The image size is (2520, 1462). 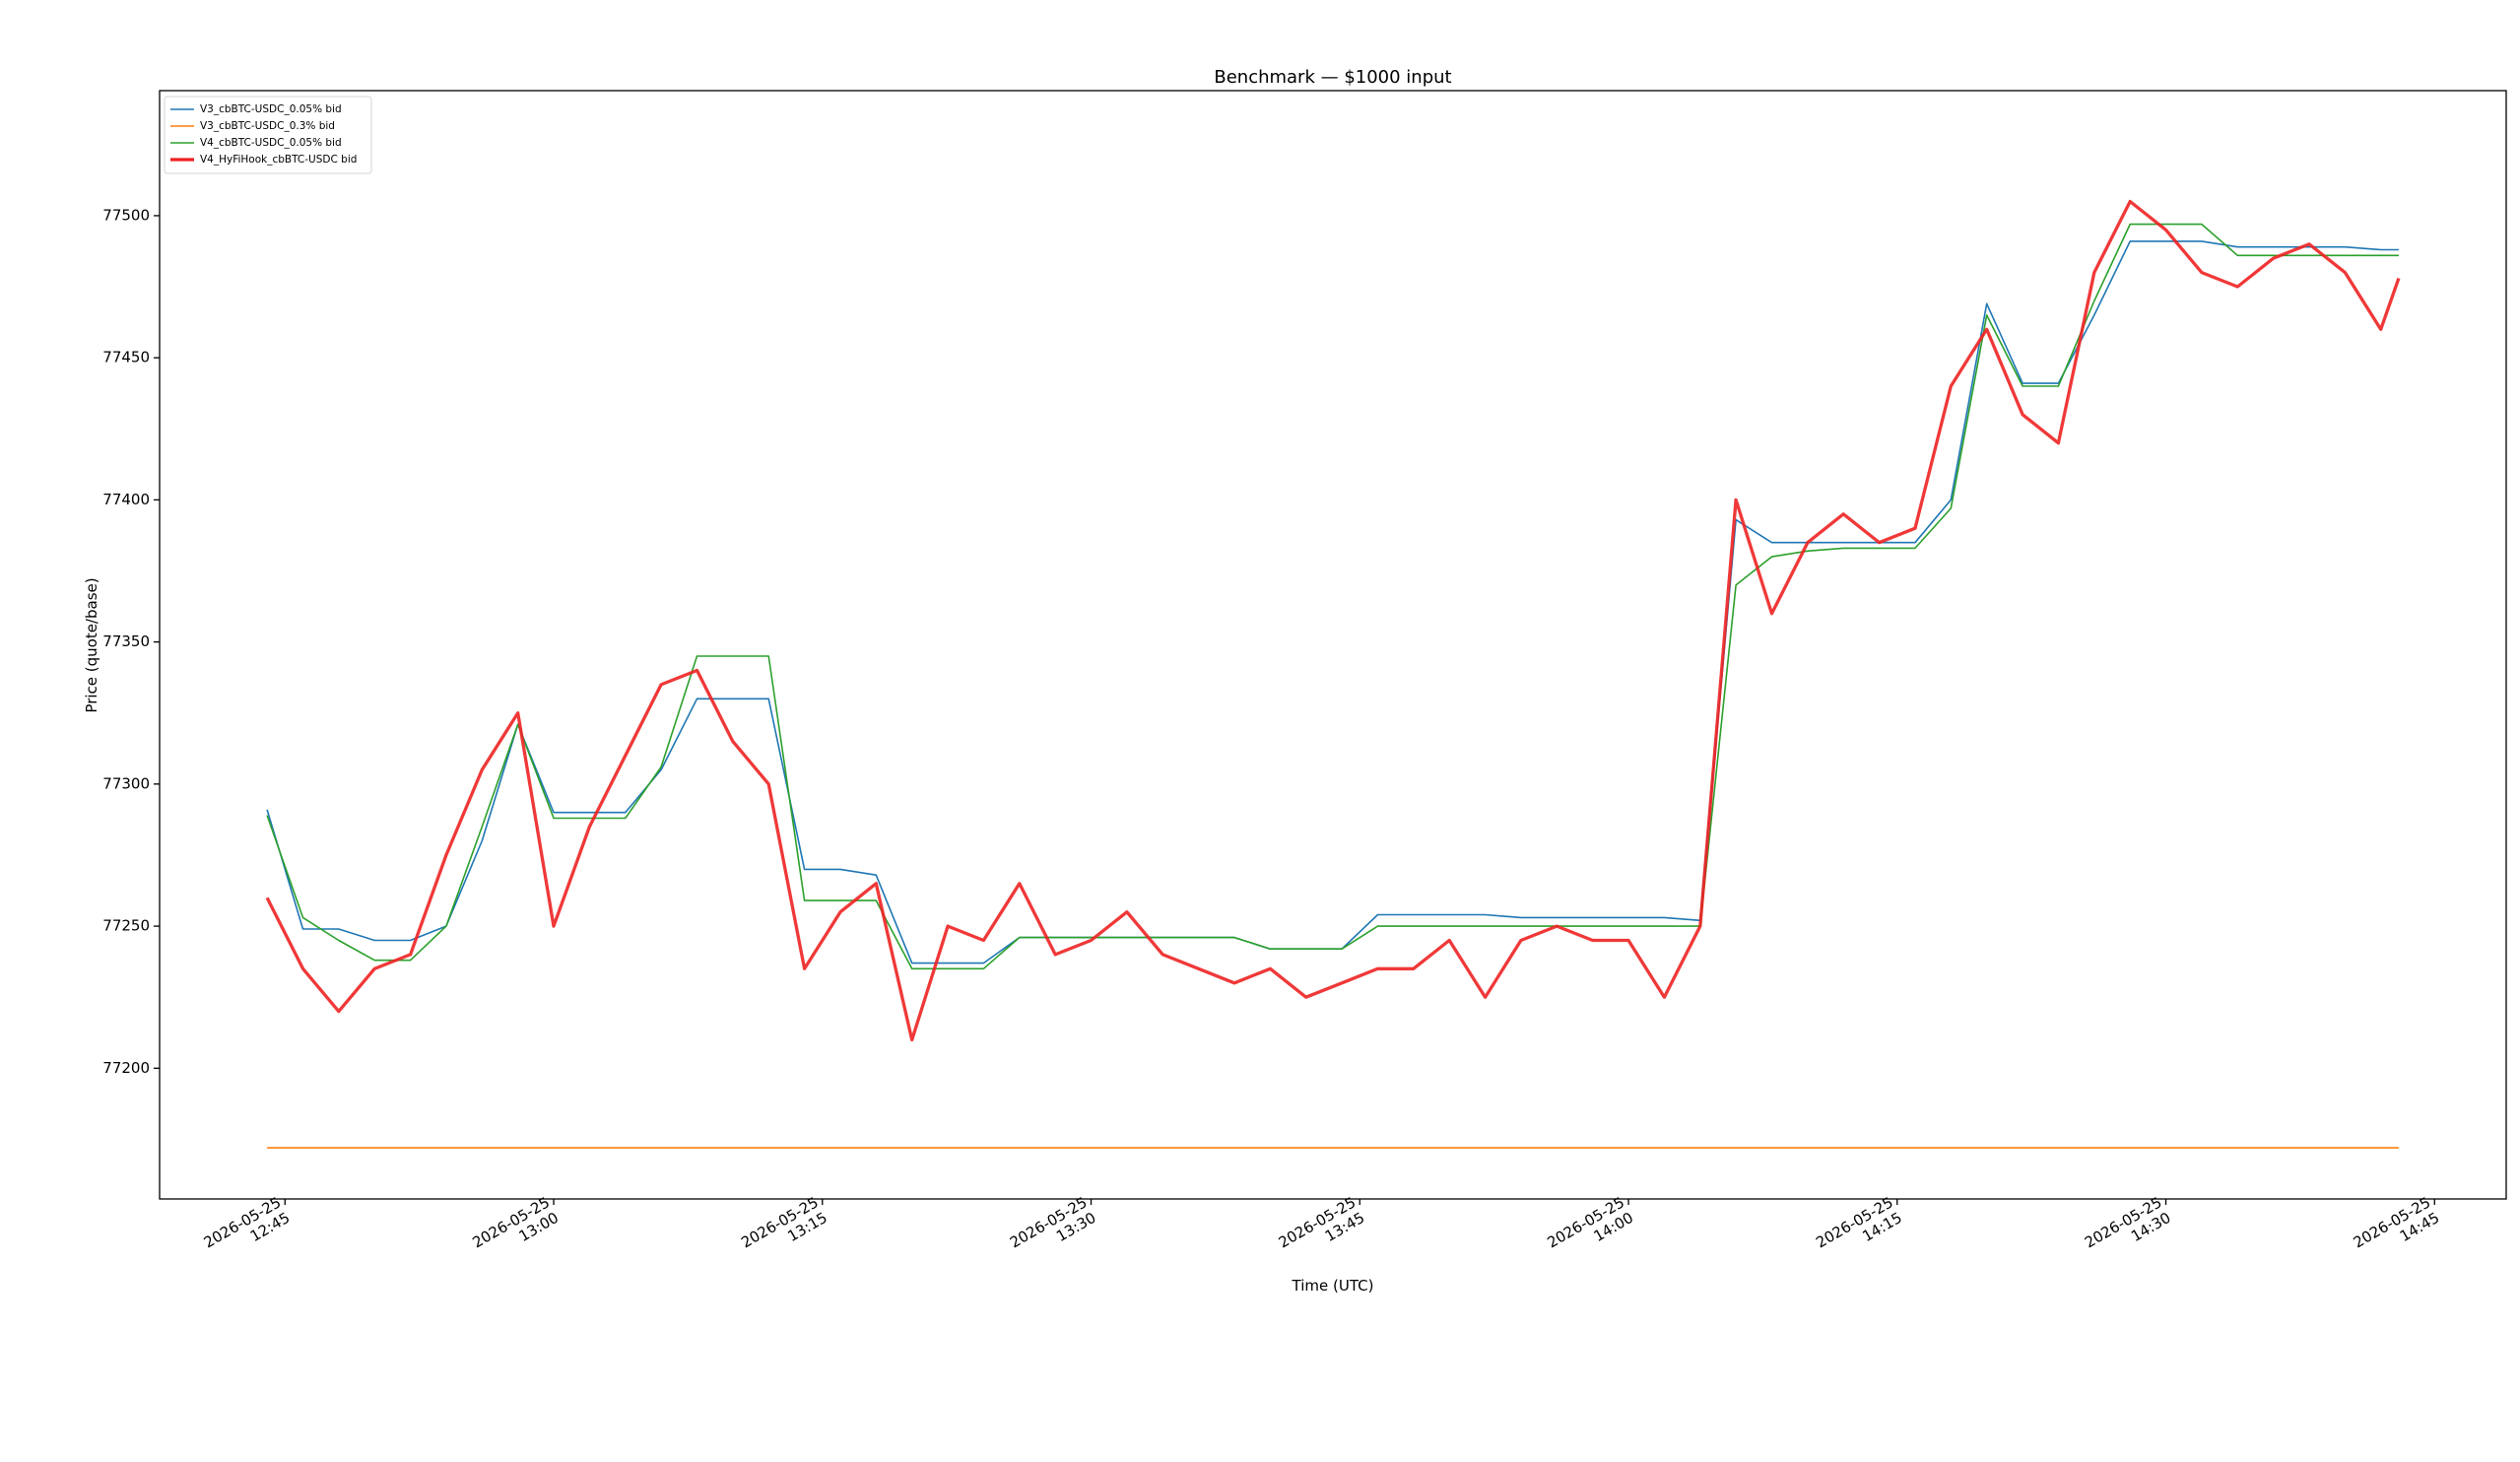 I want to click on y-tick-label: 77450, so click(x=126, y=357).